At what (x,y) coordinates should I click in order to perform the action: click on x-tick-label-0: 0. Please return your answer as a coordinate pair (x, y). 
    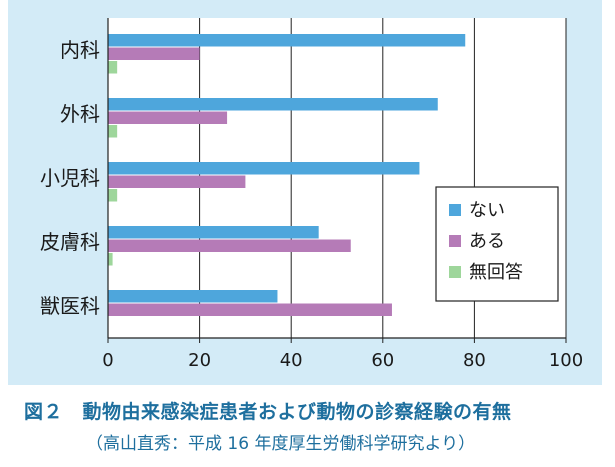
    Looking at the image, I should click on (107, 360).